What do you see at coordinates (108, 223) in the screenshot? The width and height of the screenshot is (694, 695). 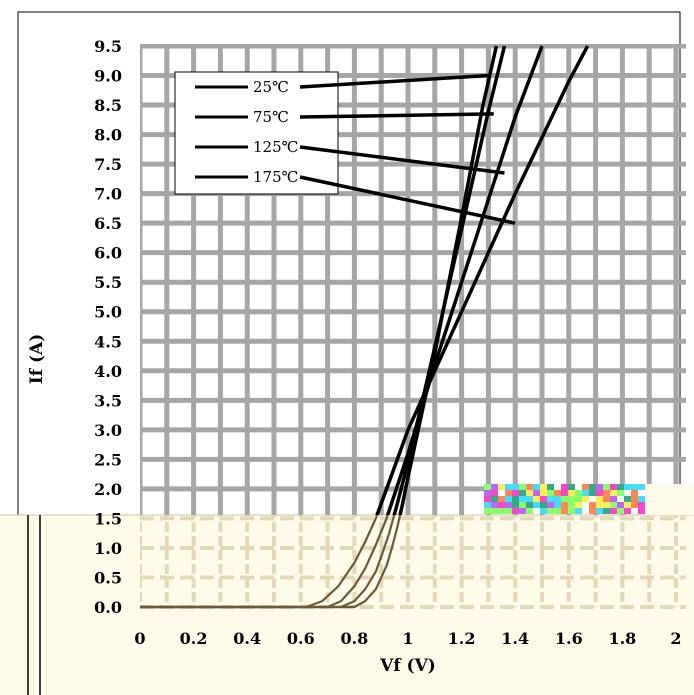 I see `y-tick-label: 6.5` at bounding box center [108, 223].